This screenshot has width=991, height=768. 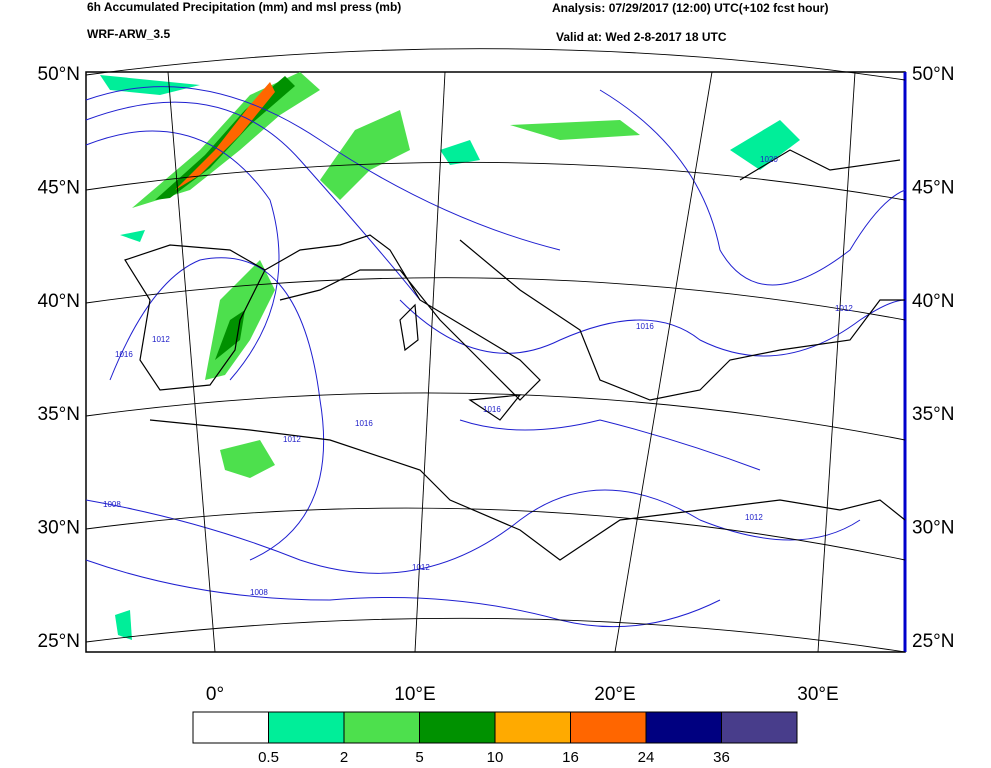 I want to click on colorbar-label: 10, so click(x=495, y=757).